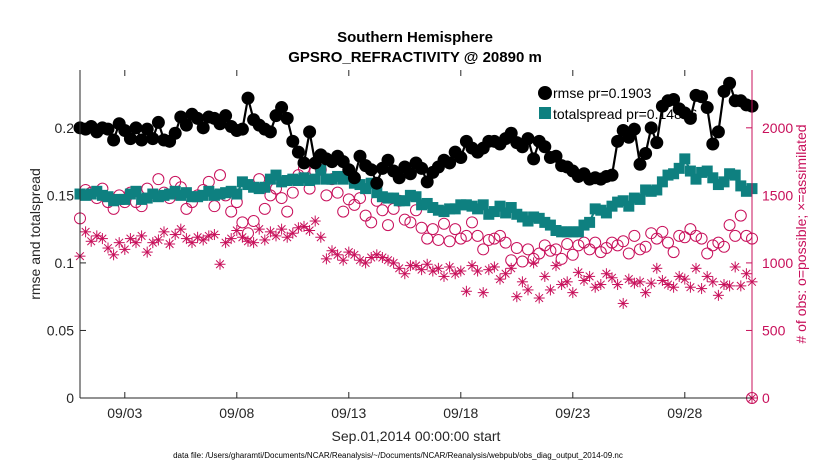 The image size is (830, 470). I want to click on y-left-tick-label: 0.1, so click(65, 263).